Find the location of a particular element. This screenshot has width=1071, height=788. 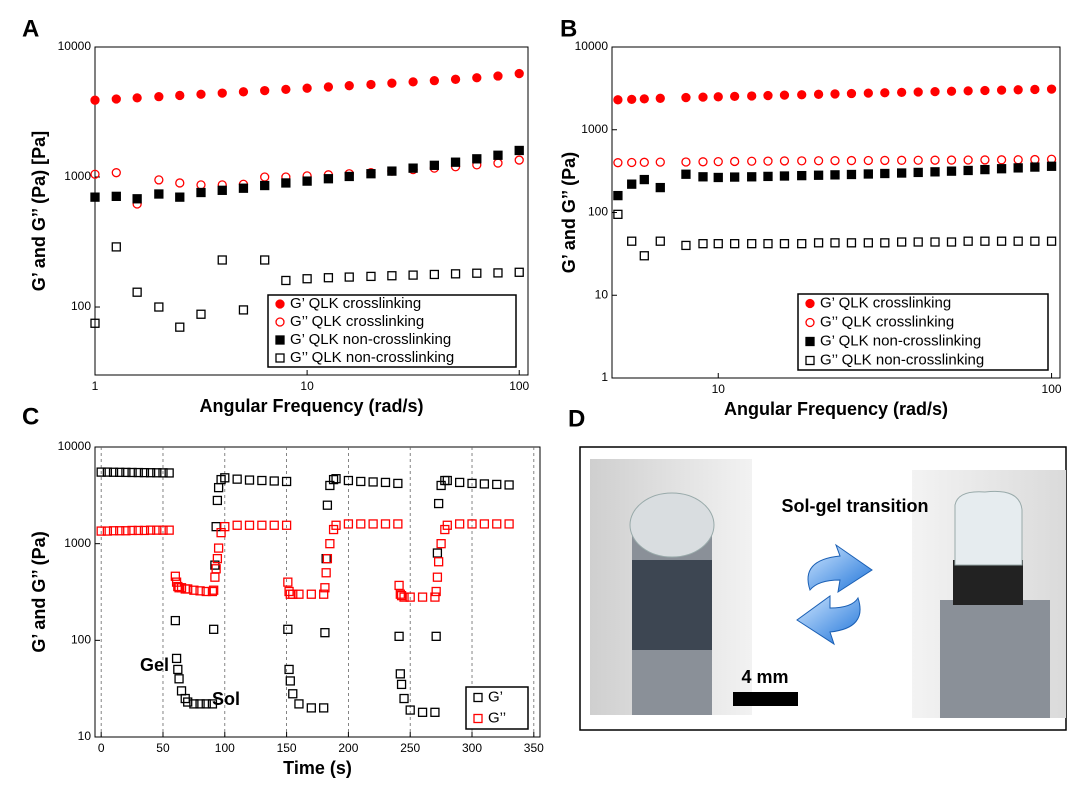

legend-label: G’ QLK non-crosslinking is located at coordinates (900, 340).